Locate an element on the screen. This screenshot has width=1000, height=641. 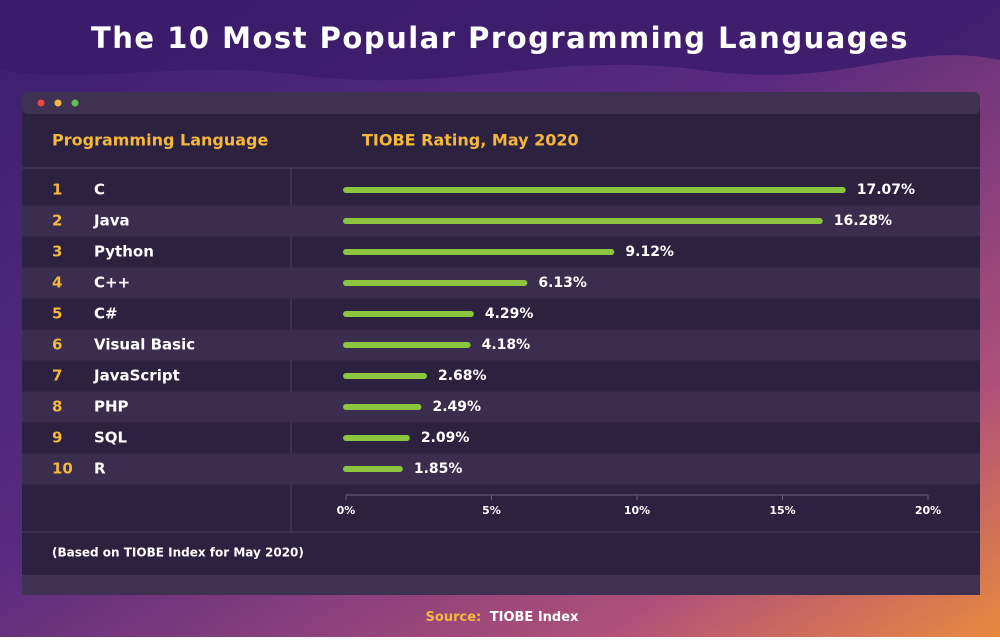
category-label: C is located at coordinates (99, 190).